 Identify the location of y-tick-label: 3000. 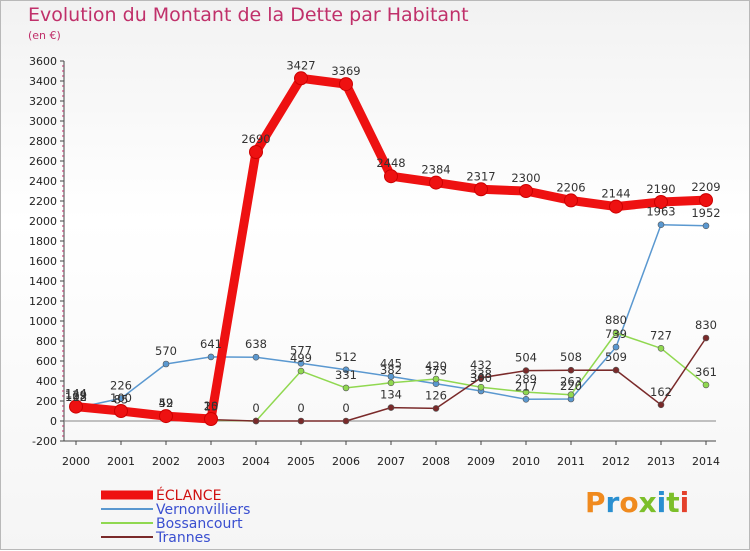
(43, 121).